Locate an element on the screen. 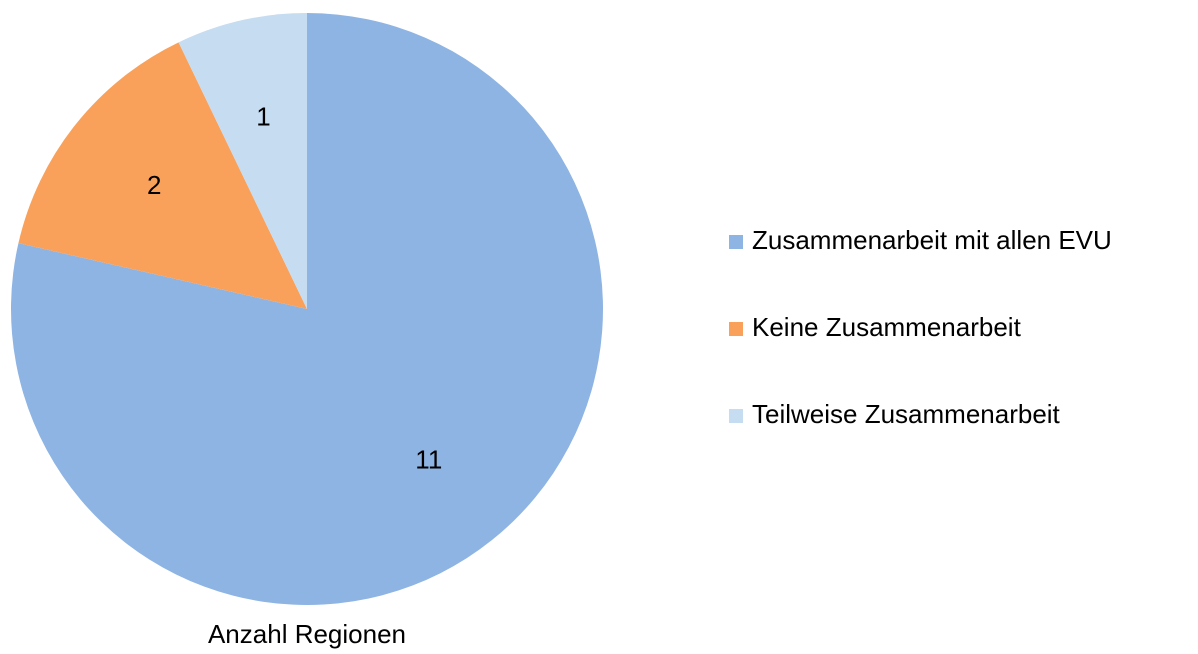  data-label: 11 is located at coordinates (428, 460).